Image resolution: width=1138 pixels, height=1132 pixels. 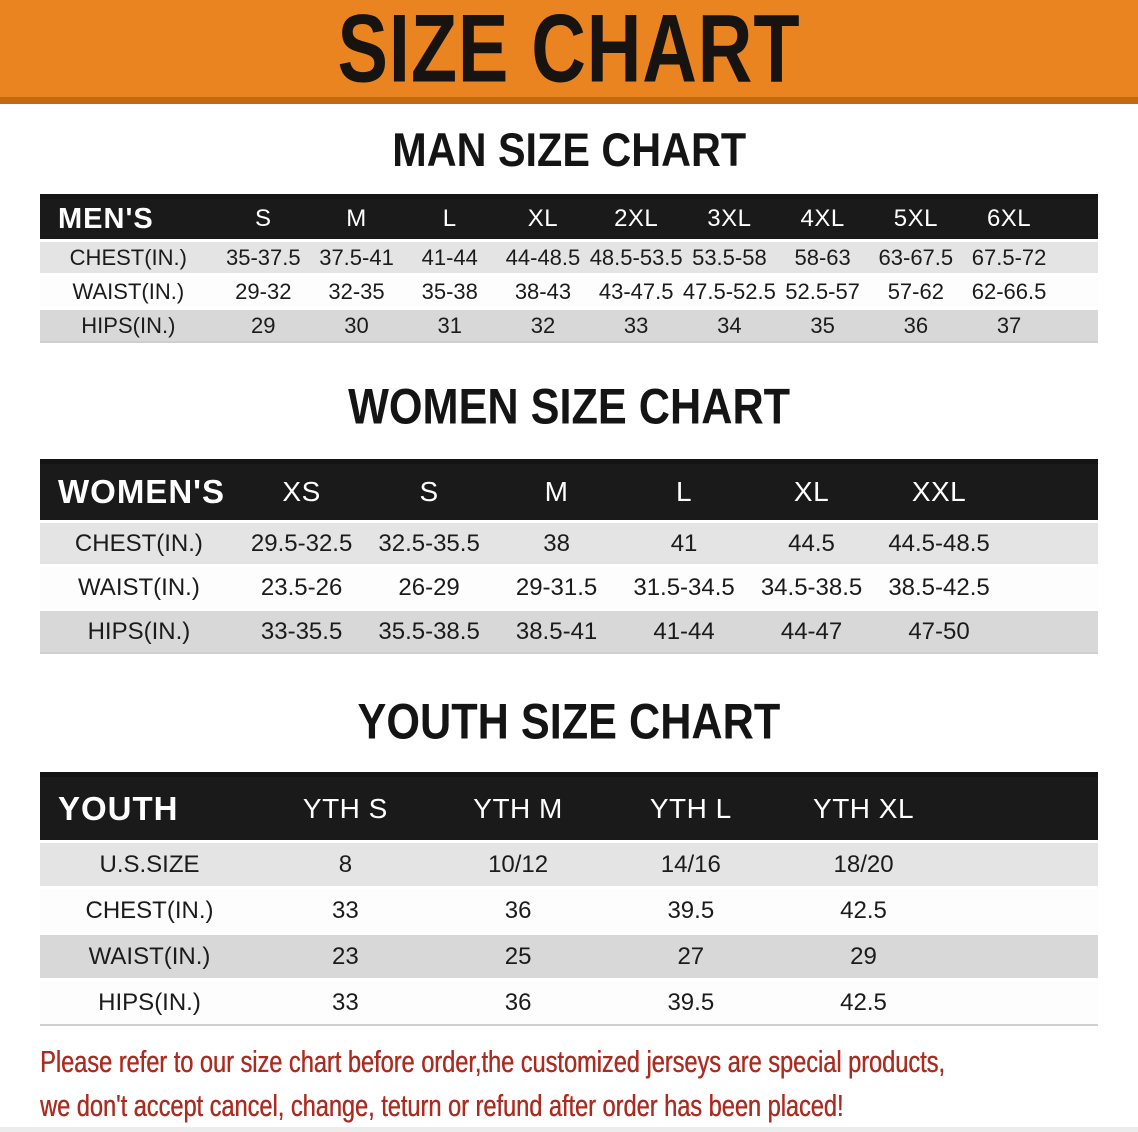 I want to click on measurement-cell: 10/12, so click(x=518, y=864).